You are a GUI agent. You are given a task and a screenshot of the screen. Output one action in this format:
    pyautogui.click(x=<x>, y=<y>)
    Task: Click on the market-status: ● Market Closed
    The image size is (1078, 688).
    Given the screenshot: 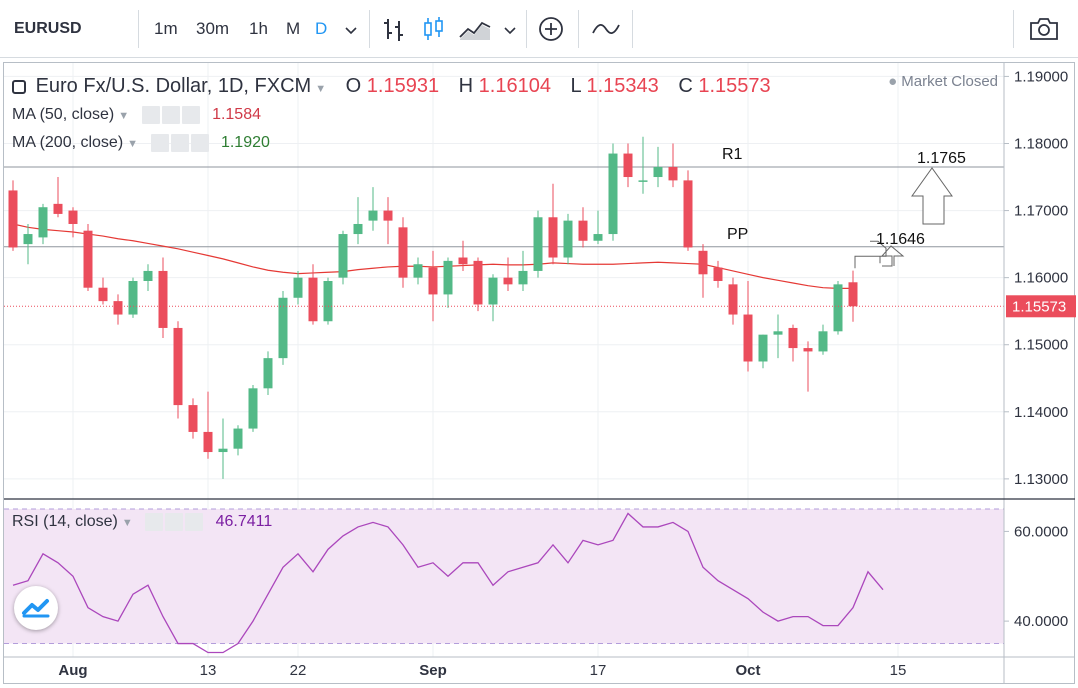 What is the action you would take?
    pyautogui.click(x=943, y=81)
    